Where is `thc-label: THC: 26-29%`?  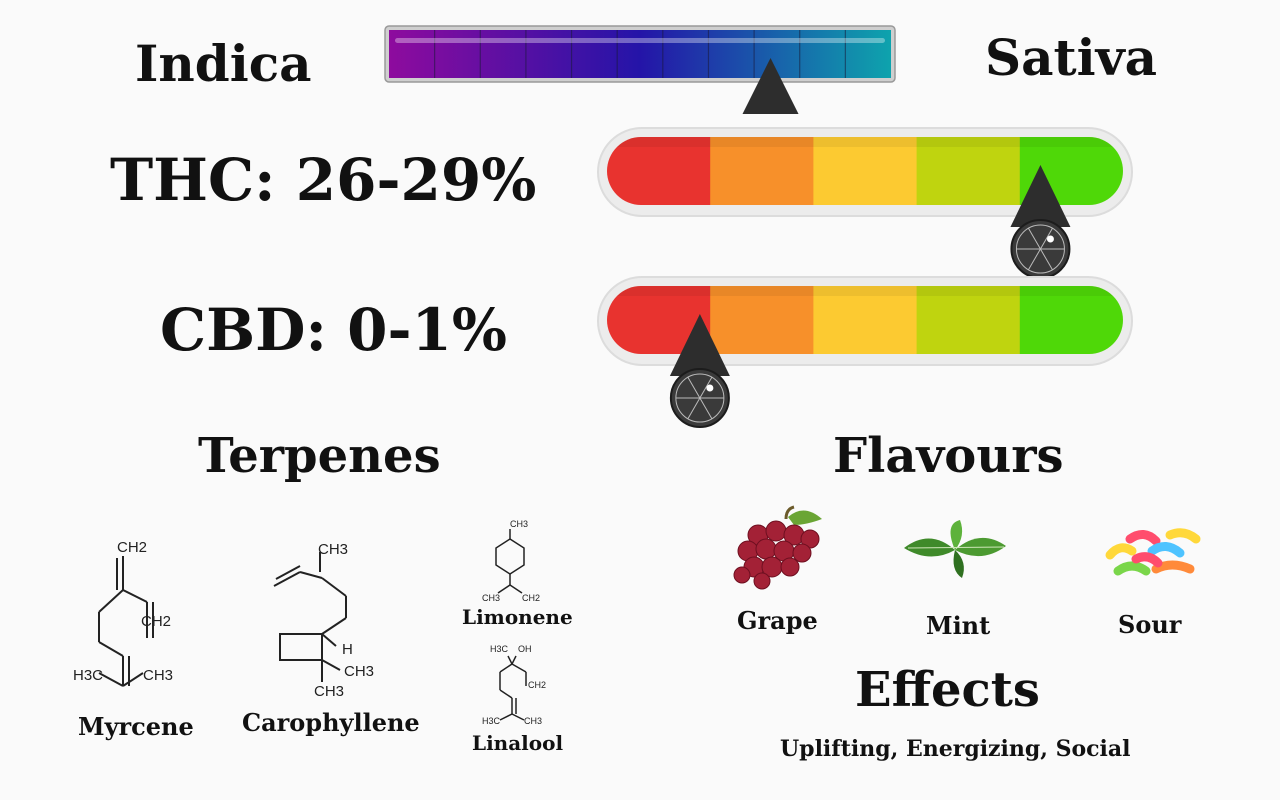
thc-label: THC: 26-29% is located at coordinates (323, 180).